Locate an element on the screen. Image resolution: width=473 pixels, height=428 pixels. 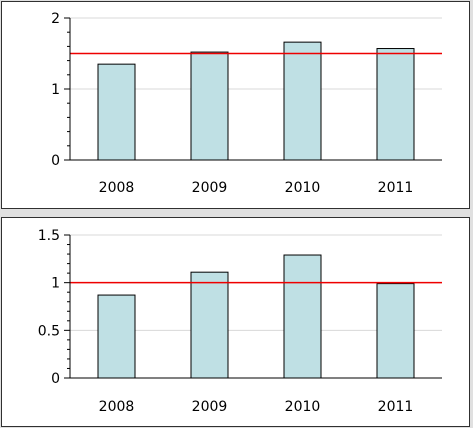
y-tick-label: 2 is located at coordinates (55, 19).